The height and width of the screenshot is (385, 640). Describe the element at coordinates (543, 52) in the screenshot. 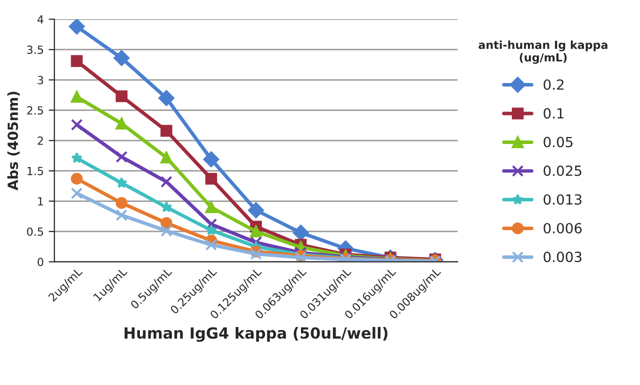

I see `legend-title: anti-human Ig kappa (ug/mL)` at that location.